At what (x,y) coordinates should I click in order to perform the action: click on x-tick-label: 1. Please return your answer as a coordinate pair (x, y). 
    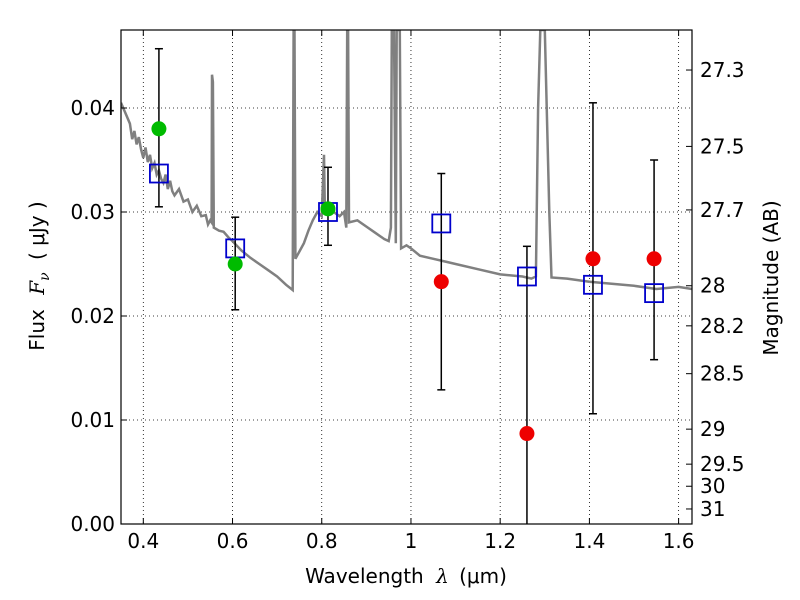
    Looking at the image, I should click on (411, 541).